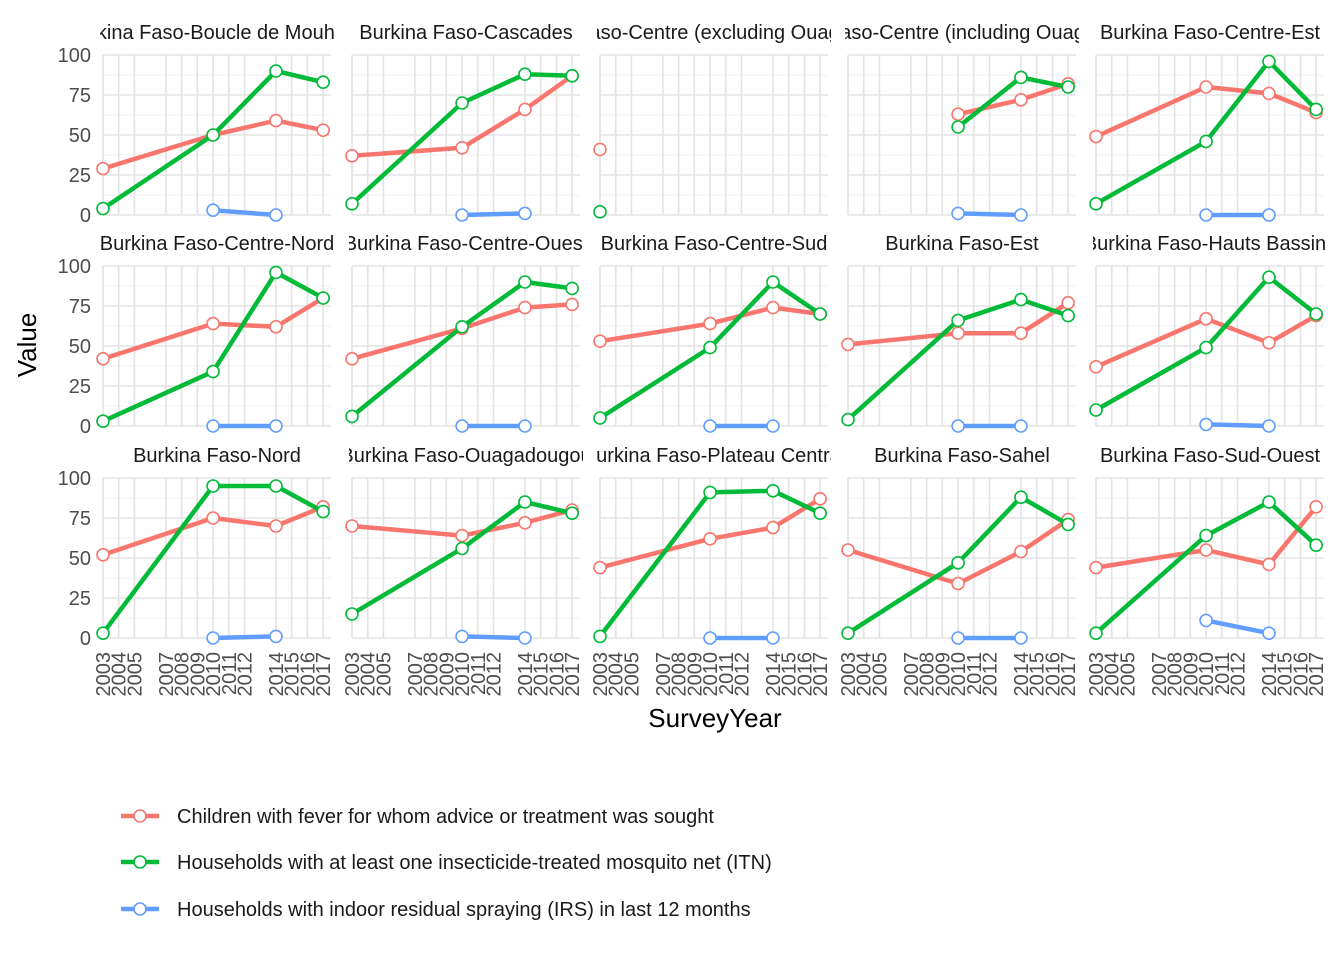  Describe the element at coordinates (1113, 674) in the screenshot. I see `x-tick-label: 2004` at that location.